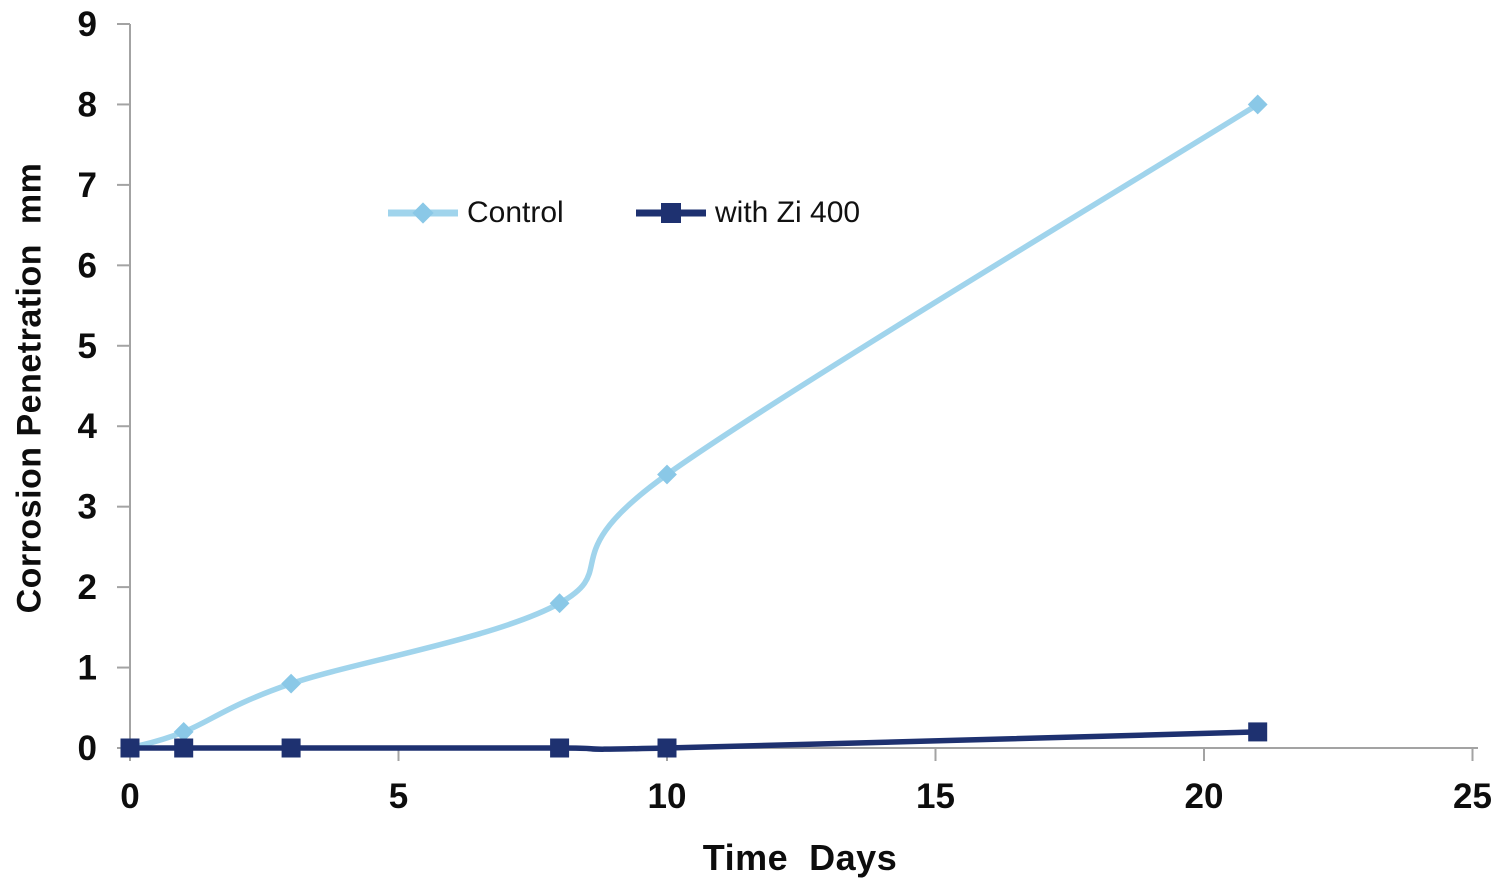  I want to click on legend-square-marker, so click(671, 213).